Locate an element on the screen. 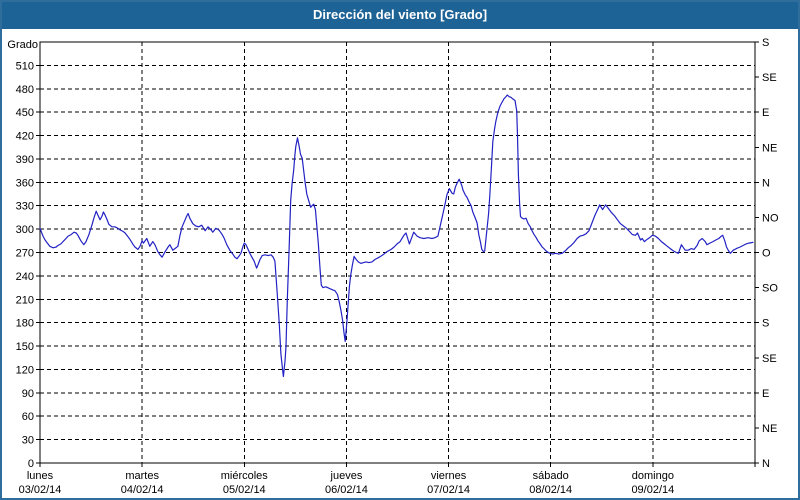  svg-text: 300 is located at coordinates (25, 230).